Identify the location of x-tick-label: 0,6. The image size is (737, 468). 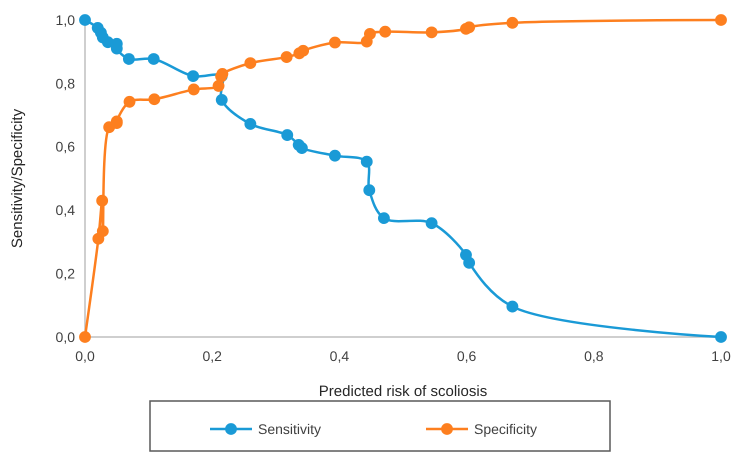
(466, 356).